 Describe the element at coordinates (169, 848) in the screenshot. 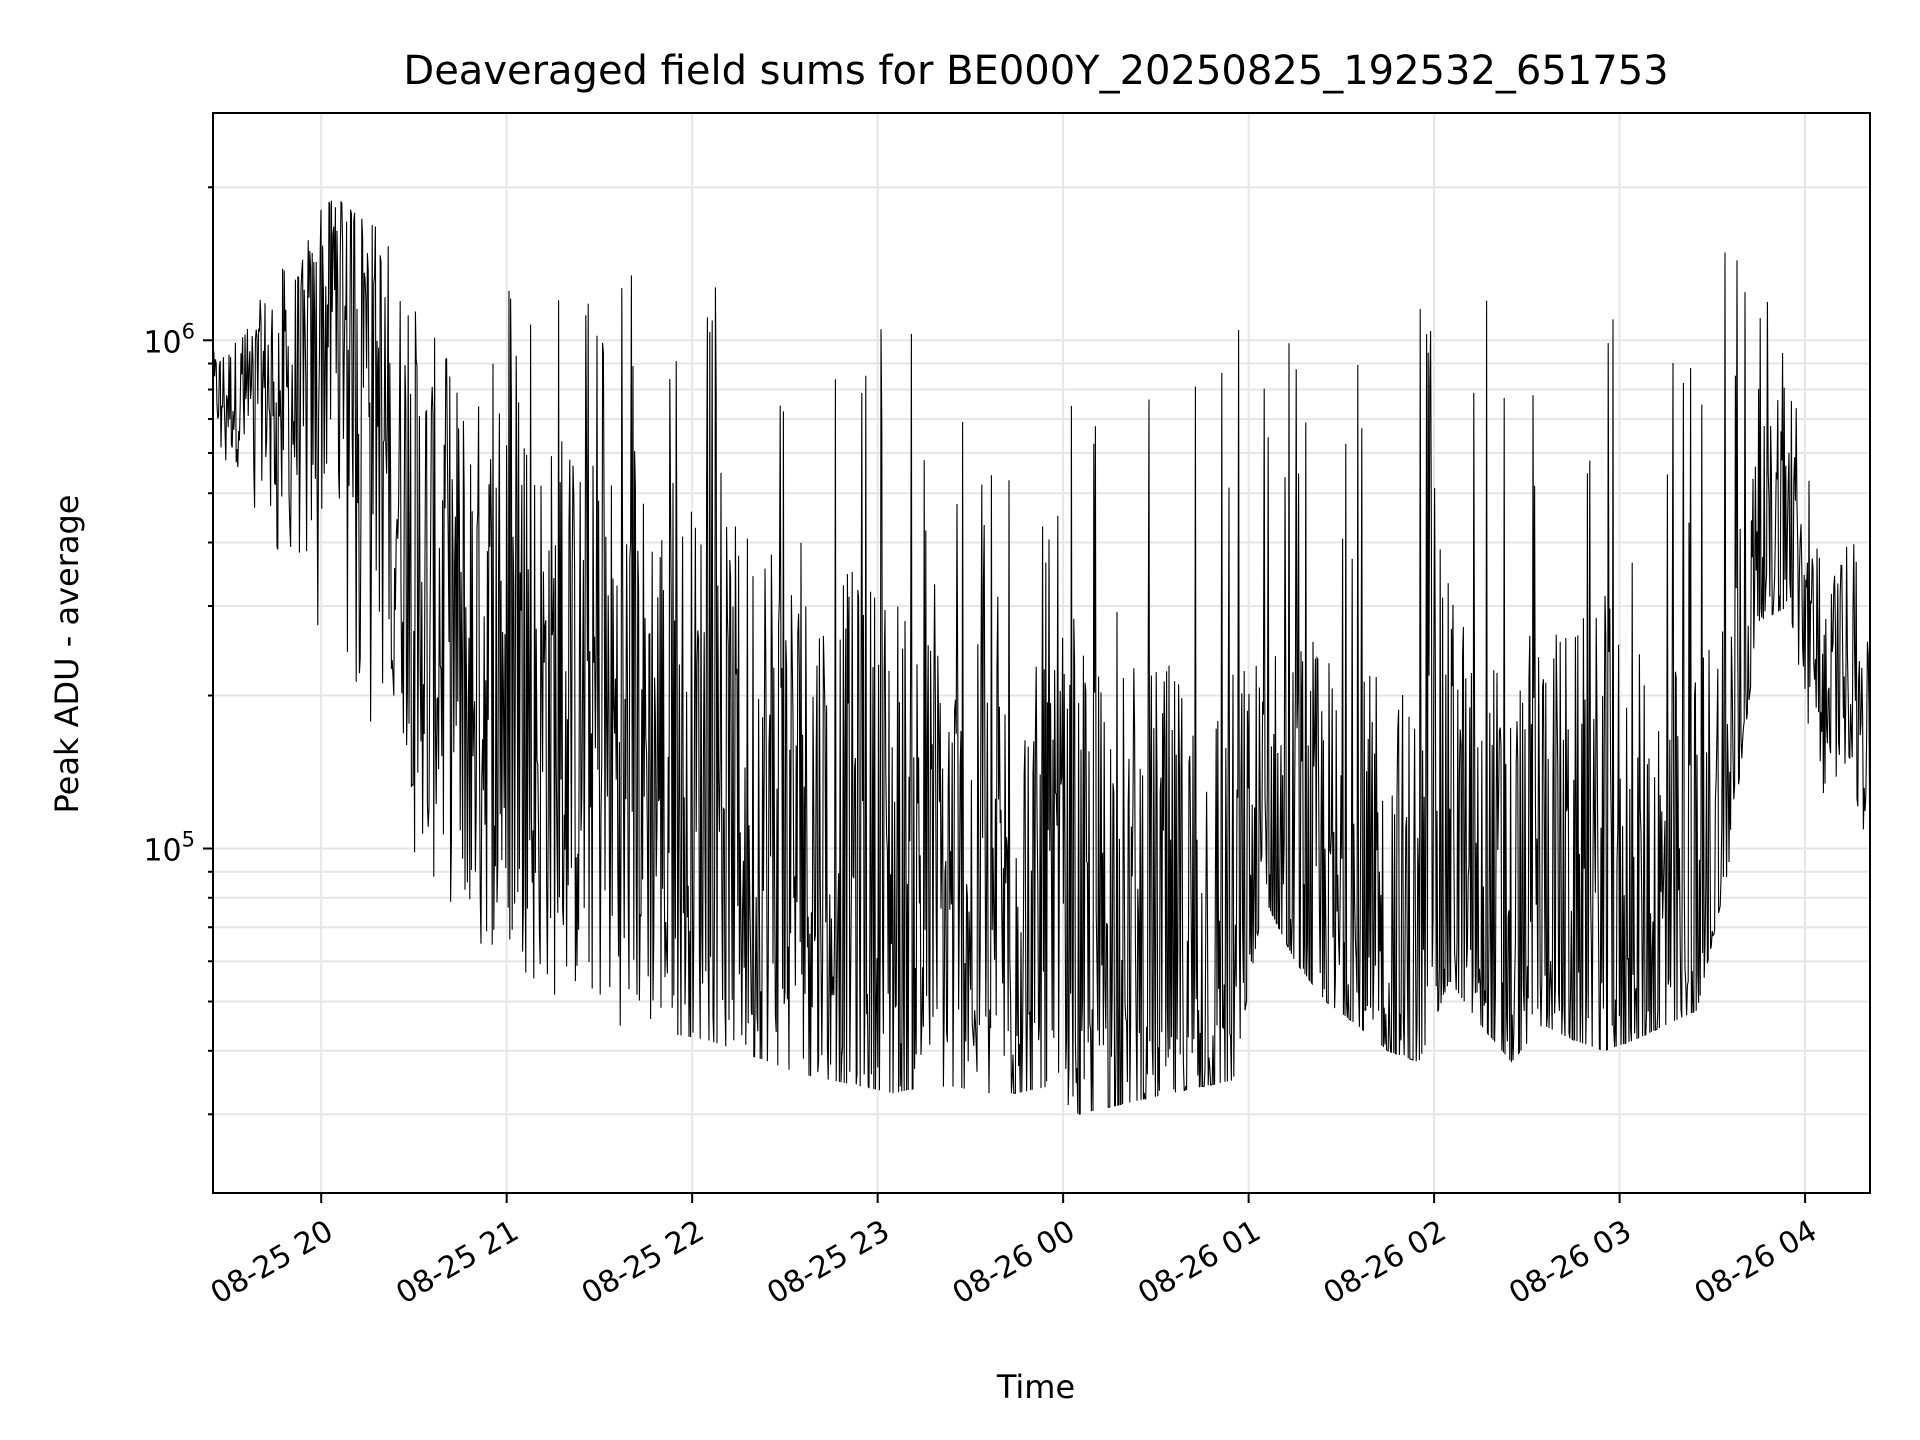

I see `y-tick-label: 10⁵` at that location.